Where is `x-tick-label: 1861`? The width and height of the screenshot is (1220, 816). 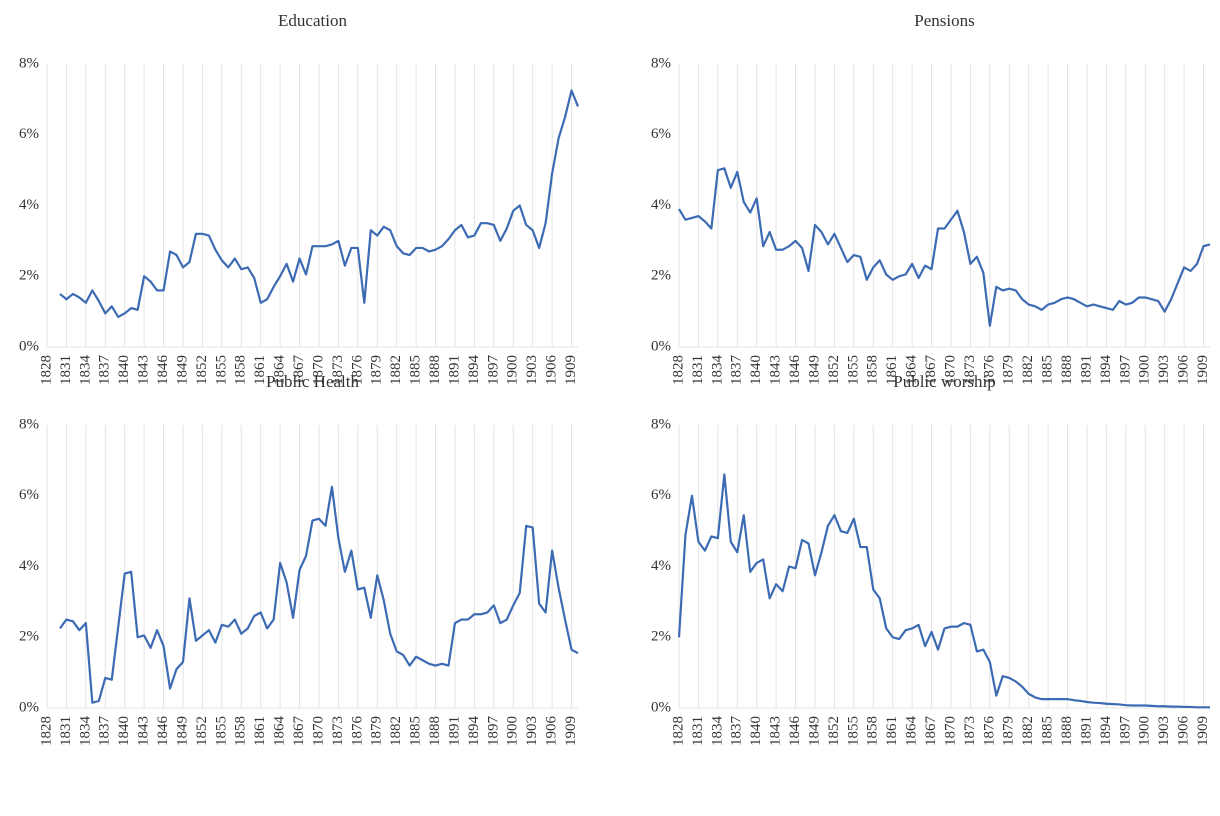
x-tick-label: 1861 is located at coordinates (260, 731).